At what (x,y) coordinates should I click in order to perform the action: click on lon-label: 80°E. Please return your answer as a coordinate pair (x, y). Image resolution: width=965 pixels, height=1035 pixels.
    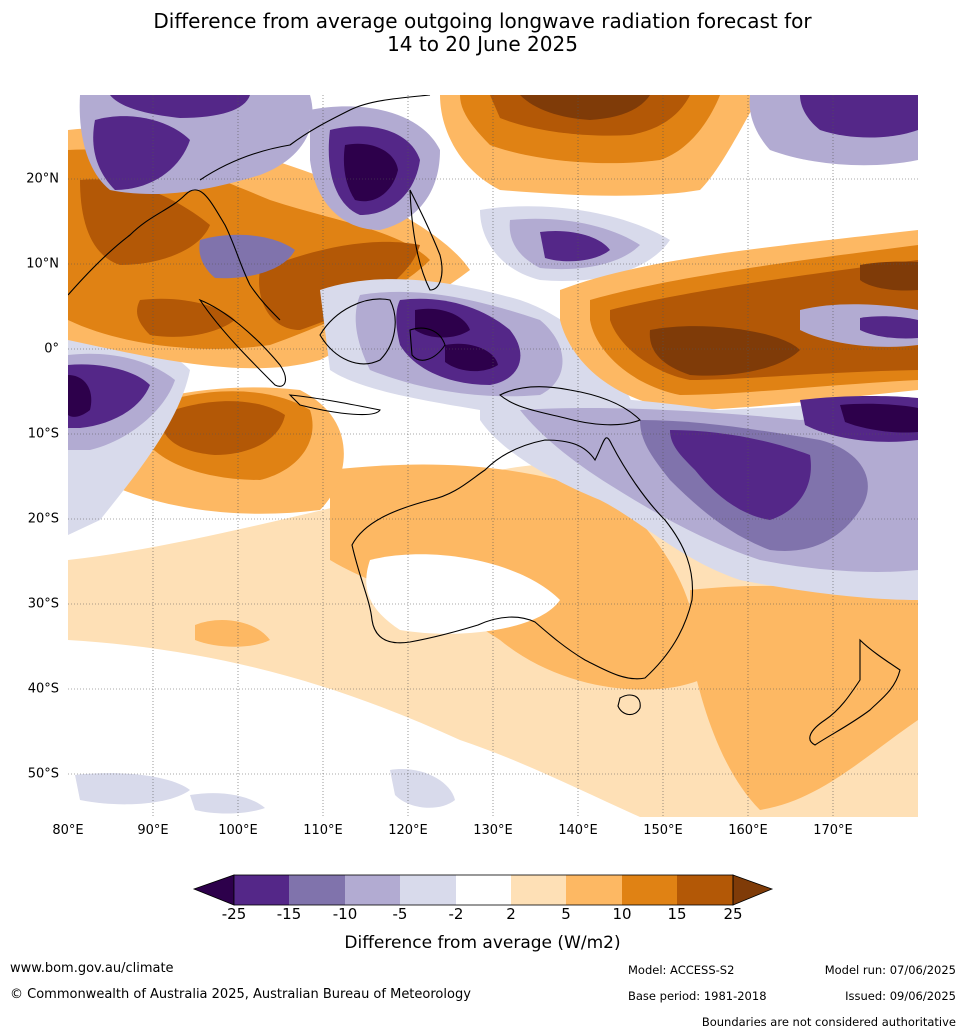
    Looking at the image, I should click on (68, 830).